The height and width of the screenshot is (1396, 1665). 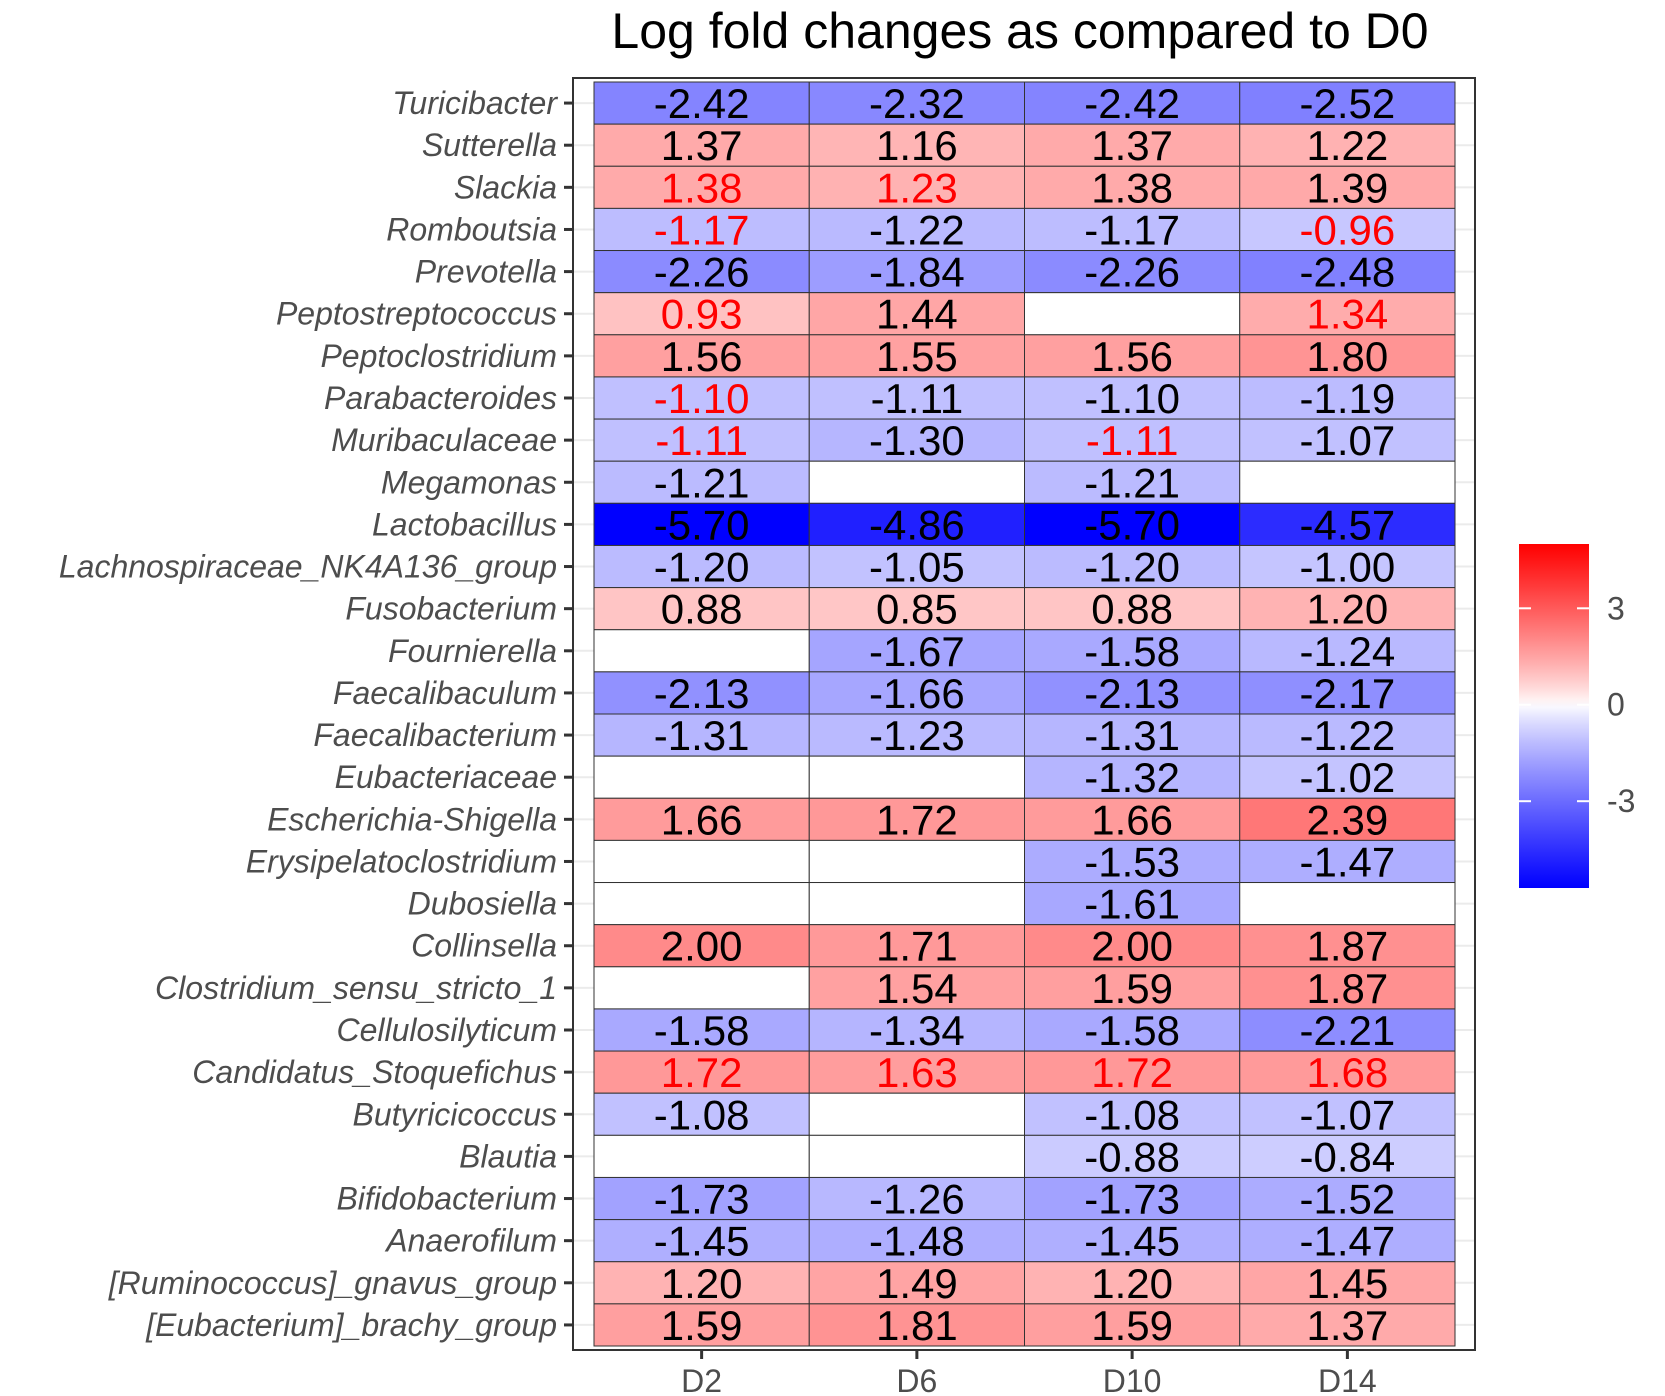 I want to click on y-tick-label: Fusobacterium, so click(x=451, y=609).